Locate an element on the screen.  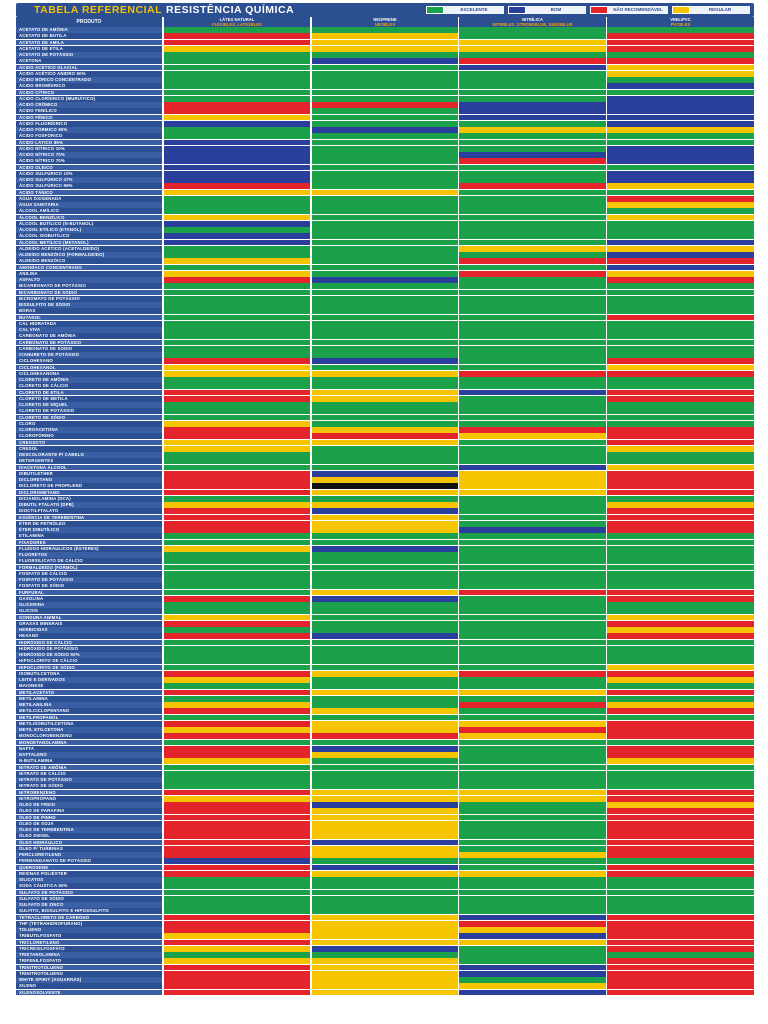
table-row: Metilciclopentano is located at coordinates (385, 711).